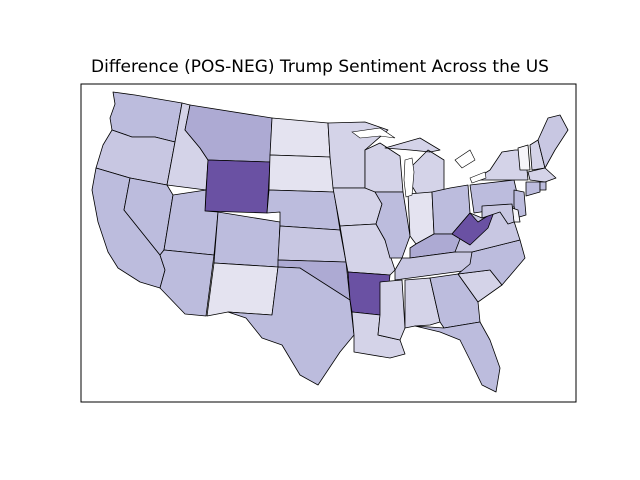 Image resolution: width=640 pixels, height=480 pixels. Describe the element at coordinates (542, 175) in the screenshot. I see `state-ma` at that location.